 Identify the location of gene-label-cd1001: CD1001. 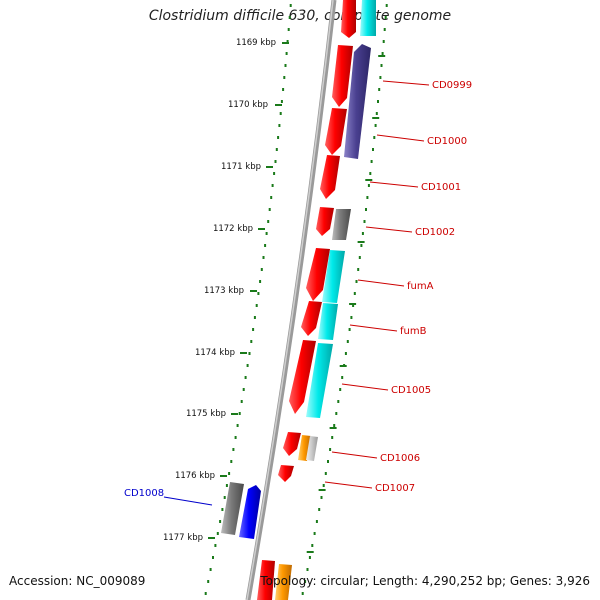
(441, 187).